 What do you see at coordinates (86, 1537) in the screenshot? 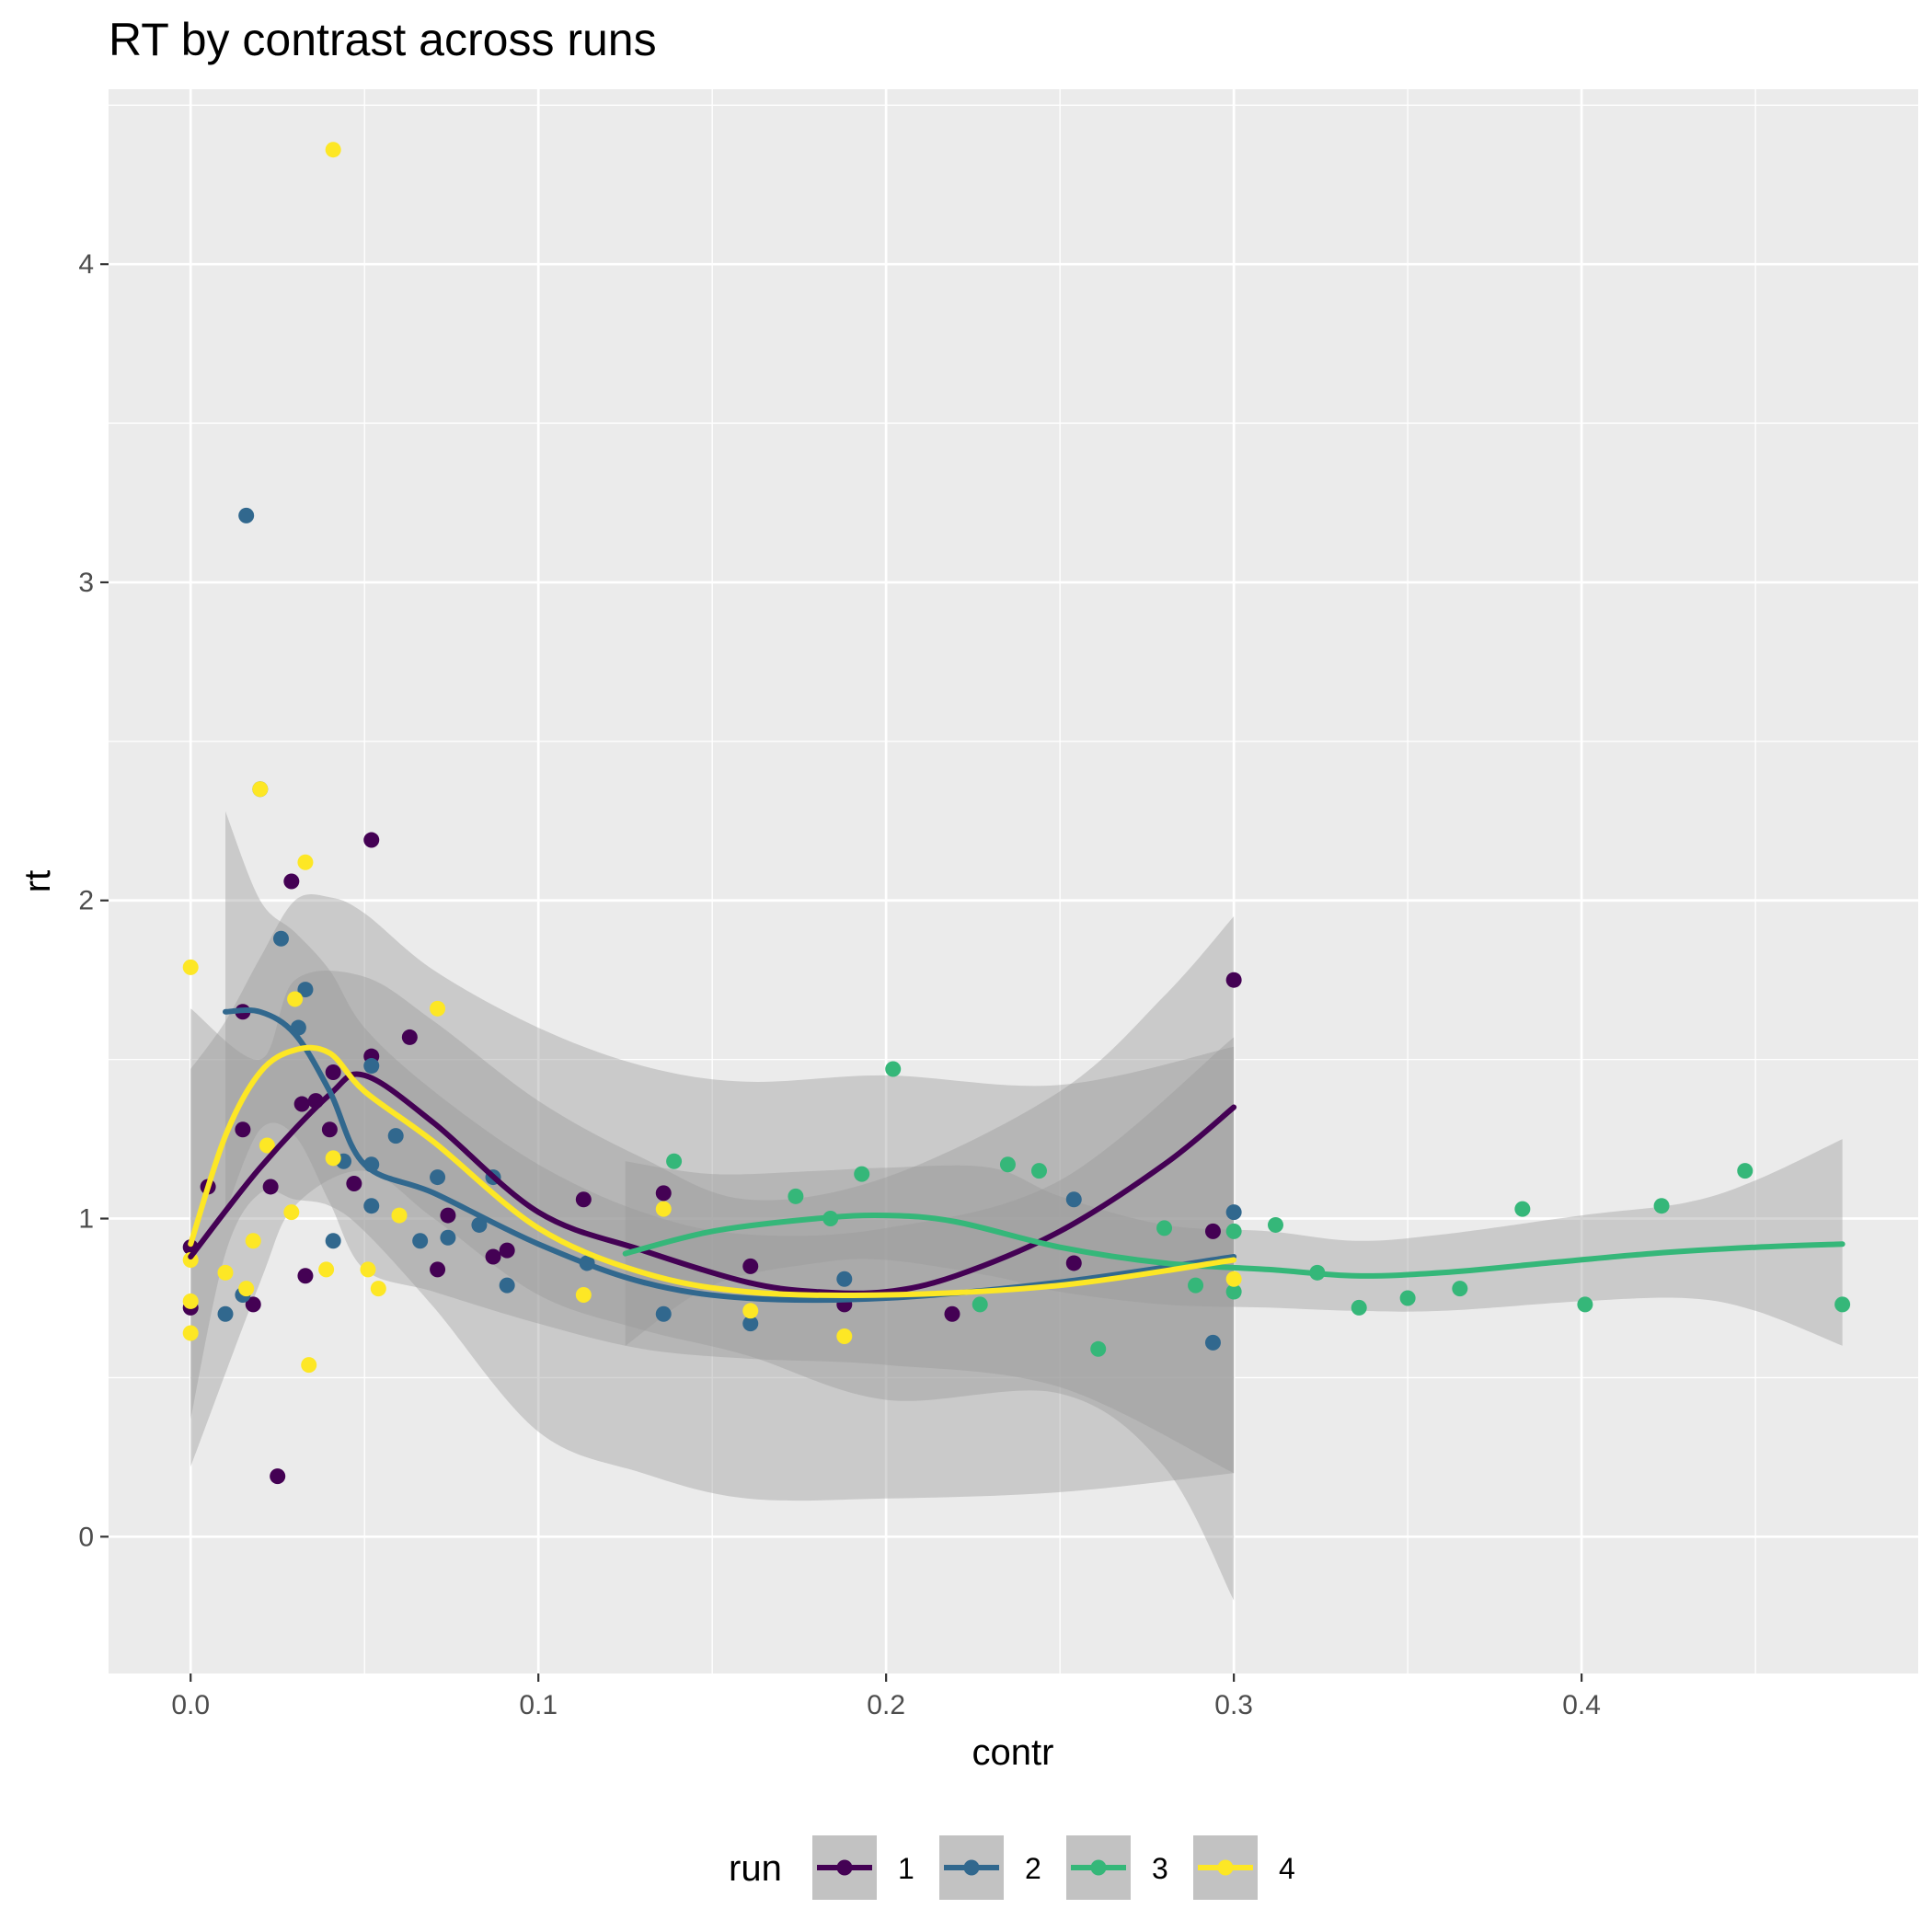
I see `y-tick-label: 0` at bounding box center [86, 1537].